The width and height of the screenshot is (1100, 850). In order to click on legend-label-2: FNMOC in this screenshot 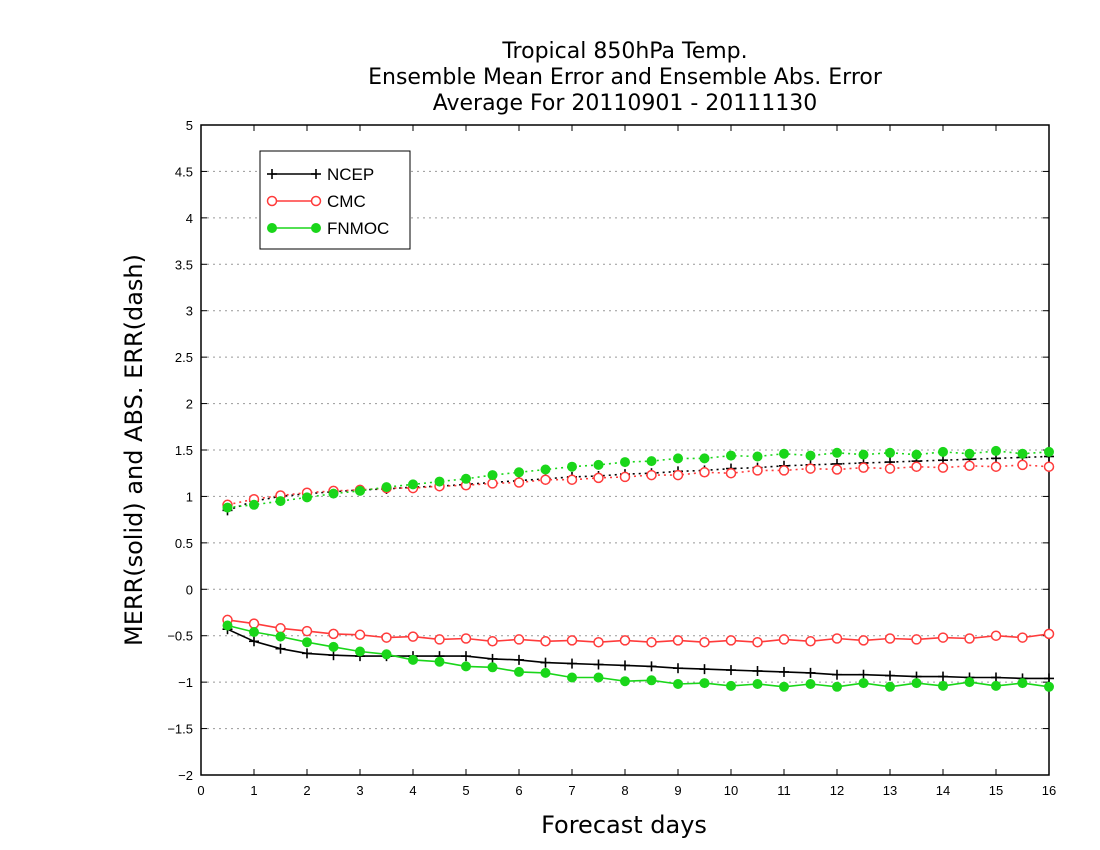, I will do `click(358, 228)`.